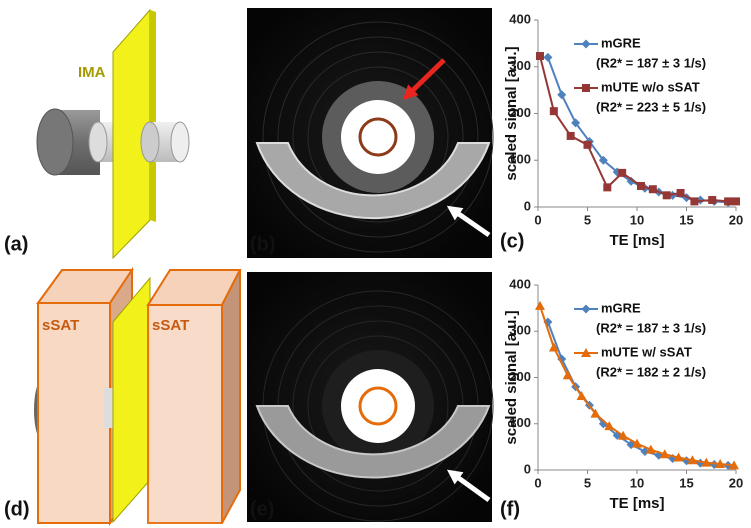 The width and height of the screenshot is (751, 528). What do you see at coordinates (651, 371) in the screenshot?
I see `legend-note: (R2* = 182 ± 2 1/s)` at bounding box center [651, 371].